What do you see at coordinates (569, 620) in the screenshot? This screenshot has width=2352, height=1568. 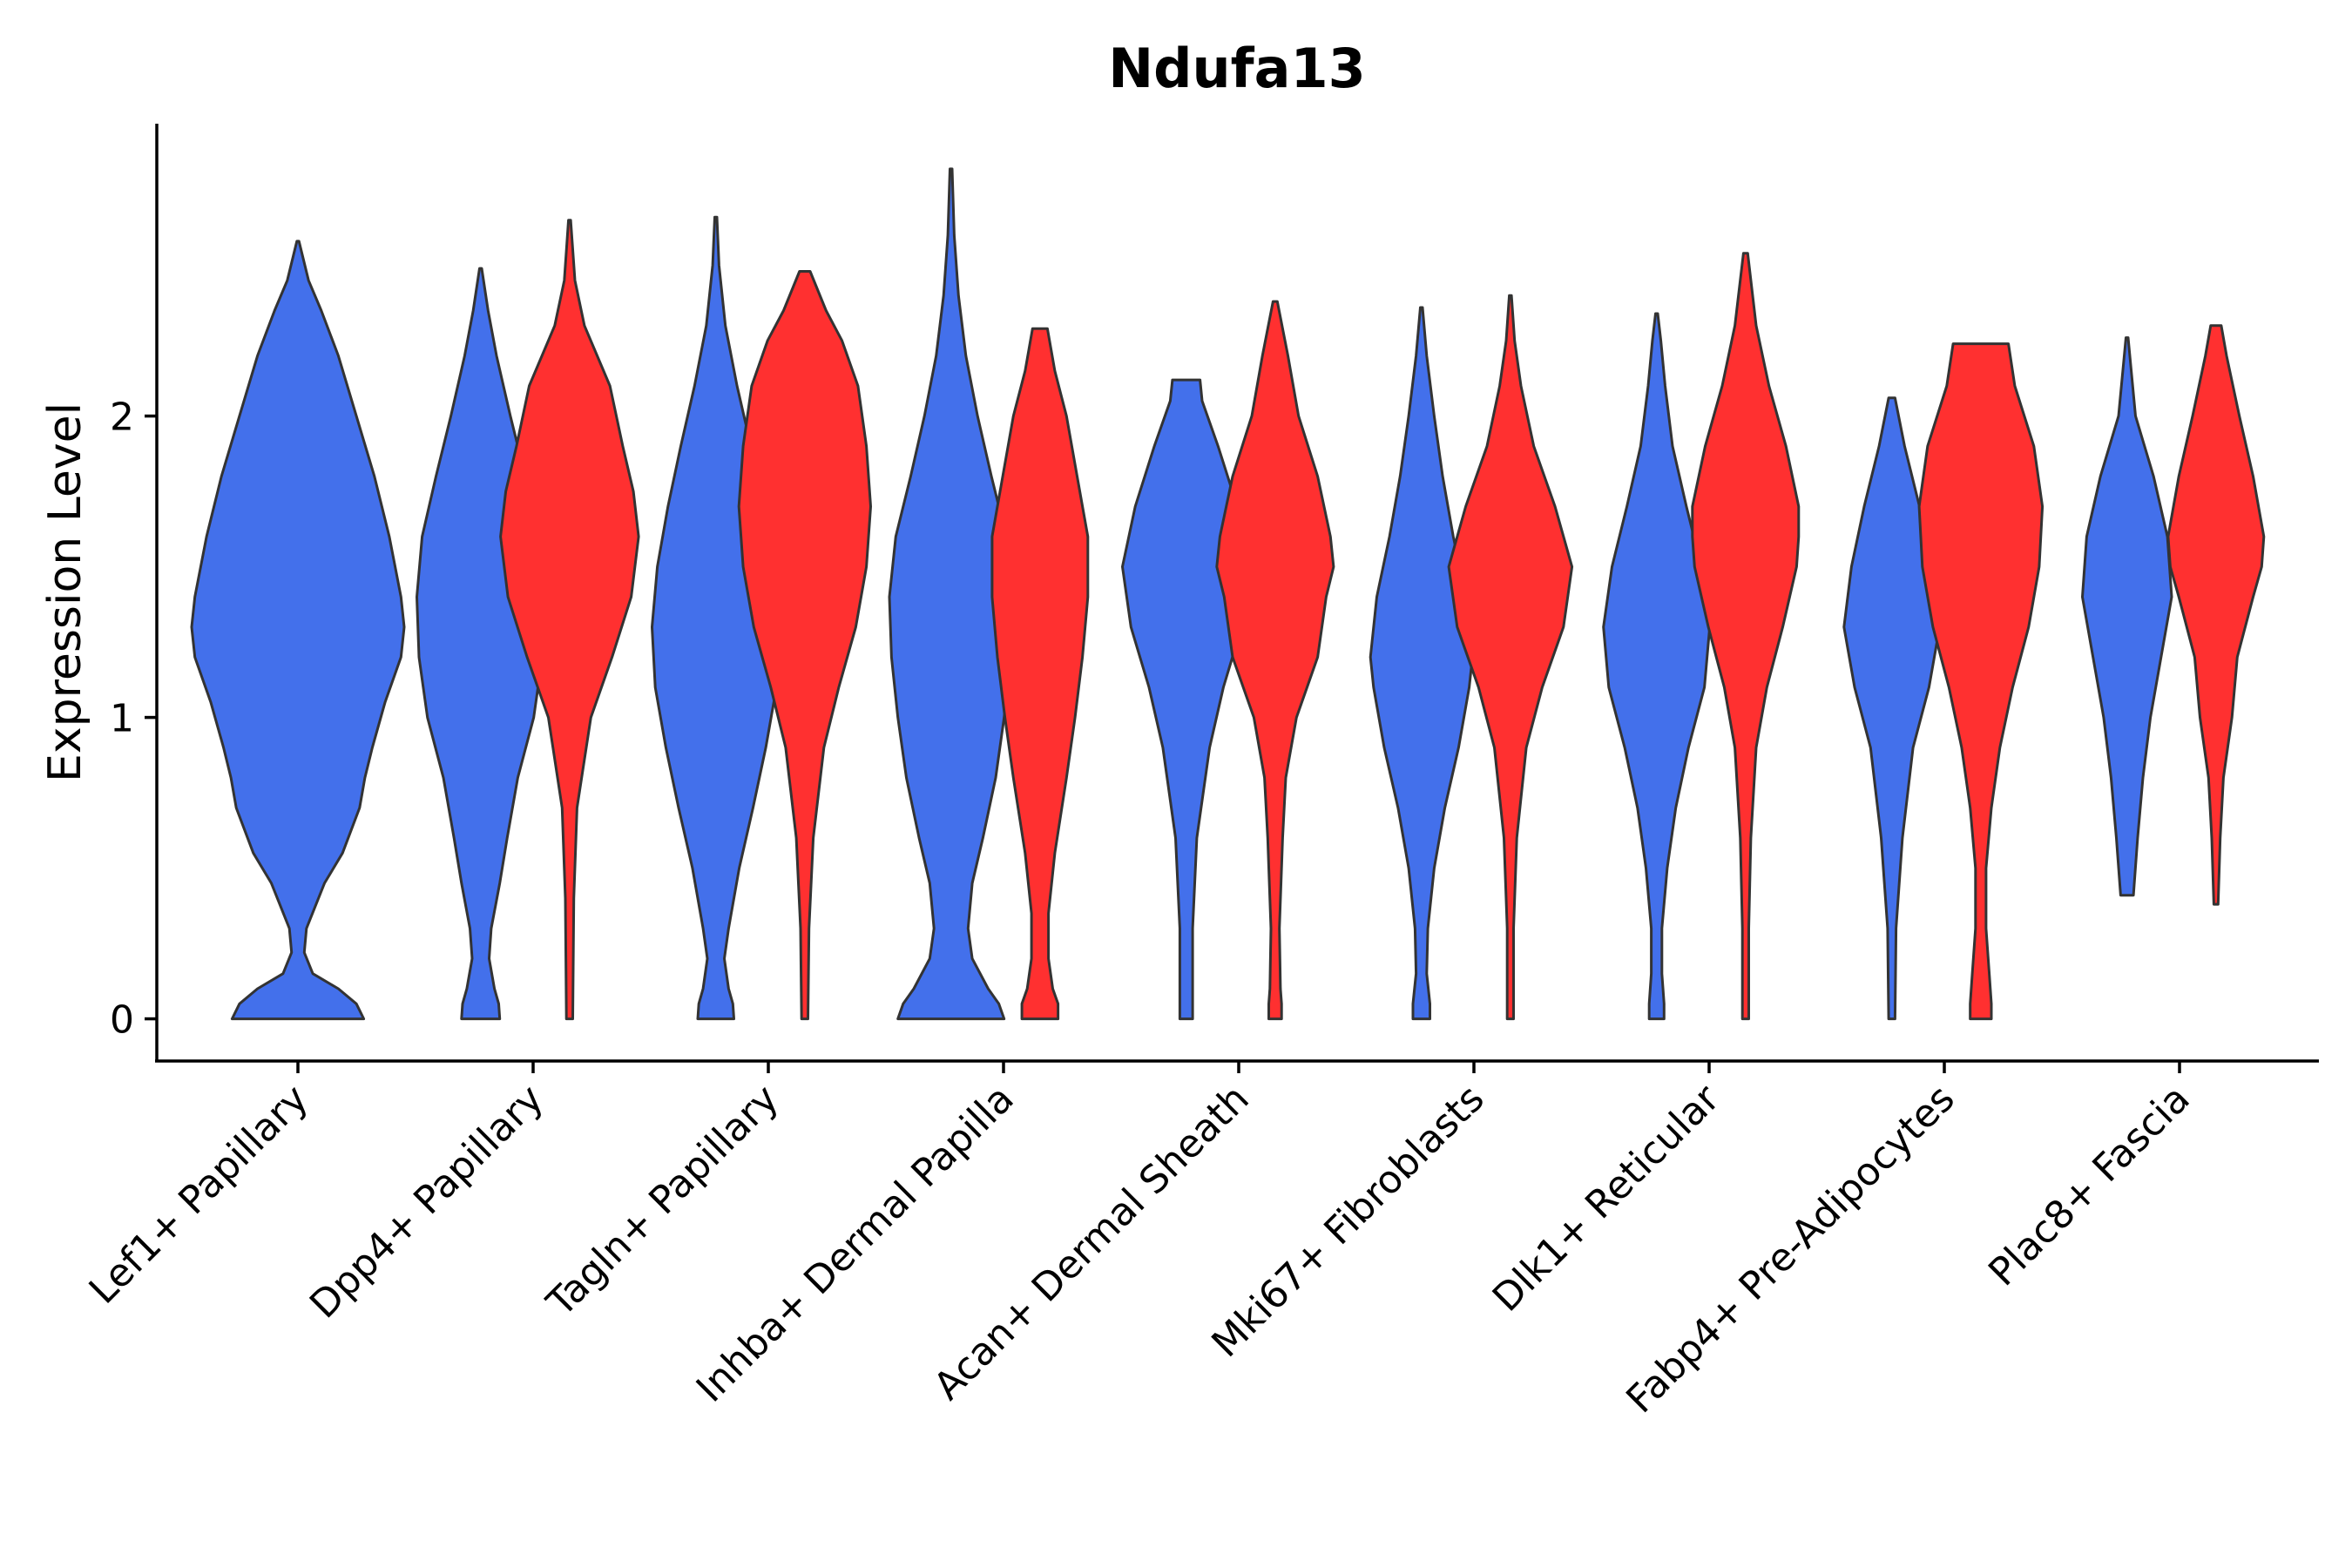 I see `violin-dpp4-papillary-b` at bounding box center [569, 620].